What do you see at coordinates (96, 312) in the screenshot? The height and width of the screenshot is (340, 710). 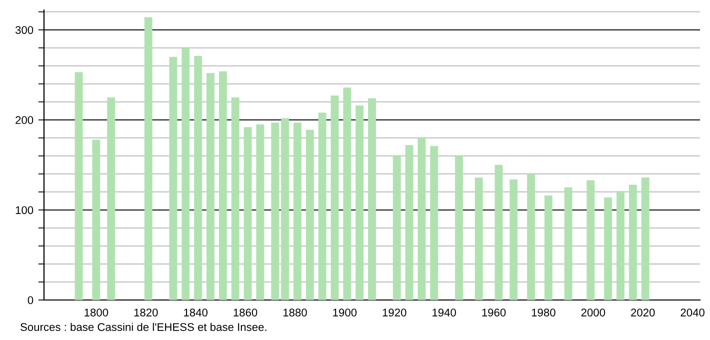 I see `x-tick-label: 1800` at bounding box center [96, 312].